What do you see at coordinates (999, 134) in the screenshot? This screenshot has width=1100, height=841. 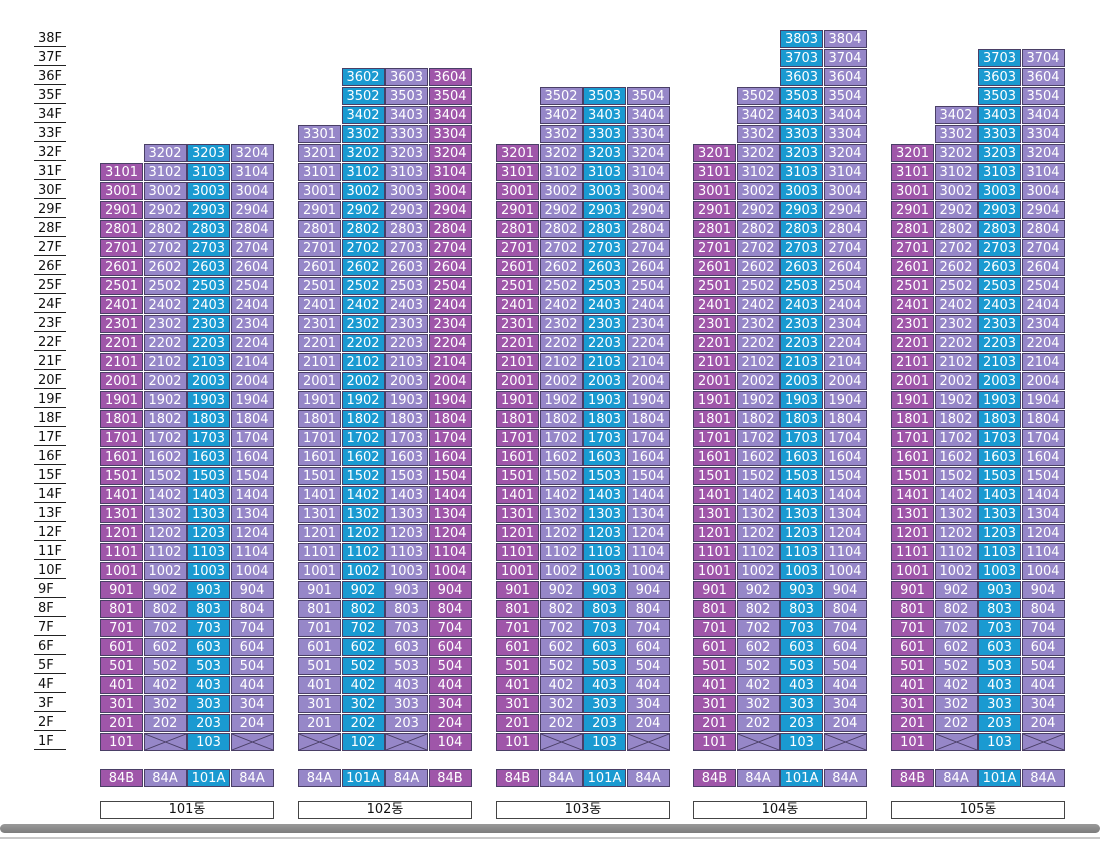 I see `unit-cell: 3303` at bounding box center [999, 134].